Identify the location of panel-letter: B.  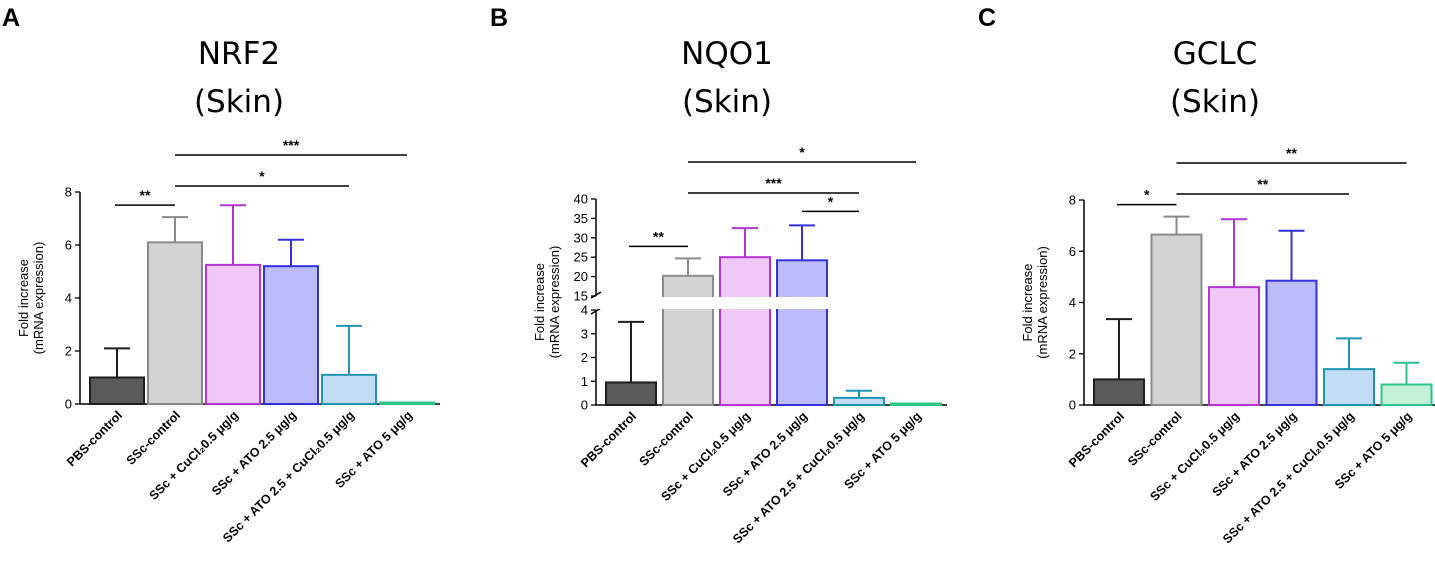
(499, 18).